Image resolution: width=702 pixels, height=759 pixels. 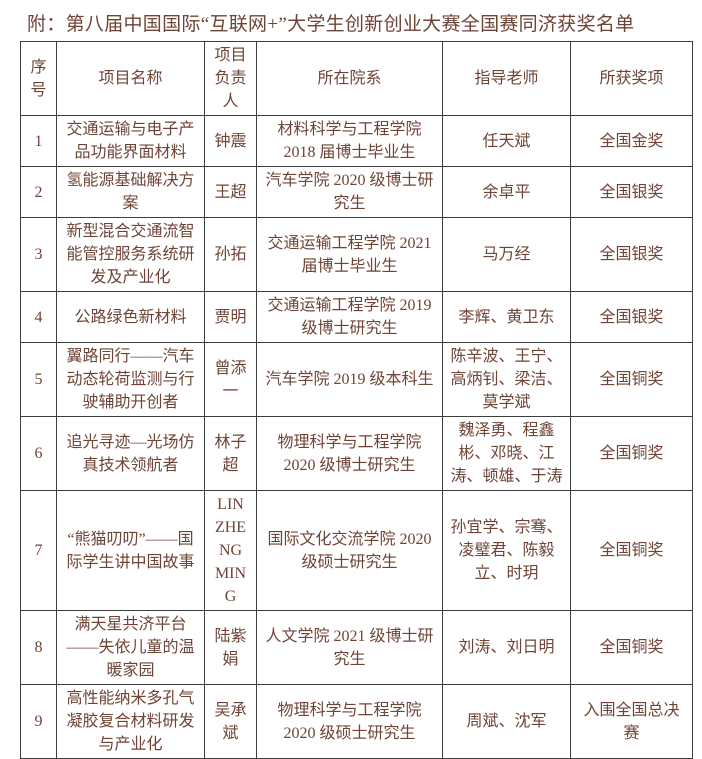 What do you see at coordinates (349, 453) in the screenshot?
I see `cell-department: 物理科学与工程学院 2020 级博士研究生` at bounding box center [349, 453].